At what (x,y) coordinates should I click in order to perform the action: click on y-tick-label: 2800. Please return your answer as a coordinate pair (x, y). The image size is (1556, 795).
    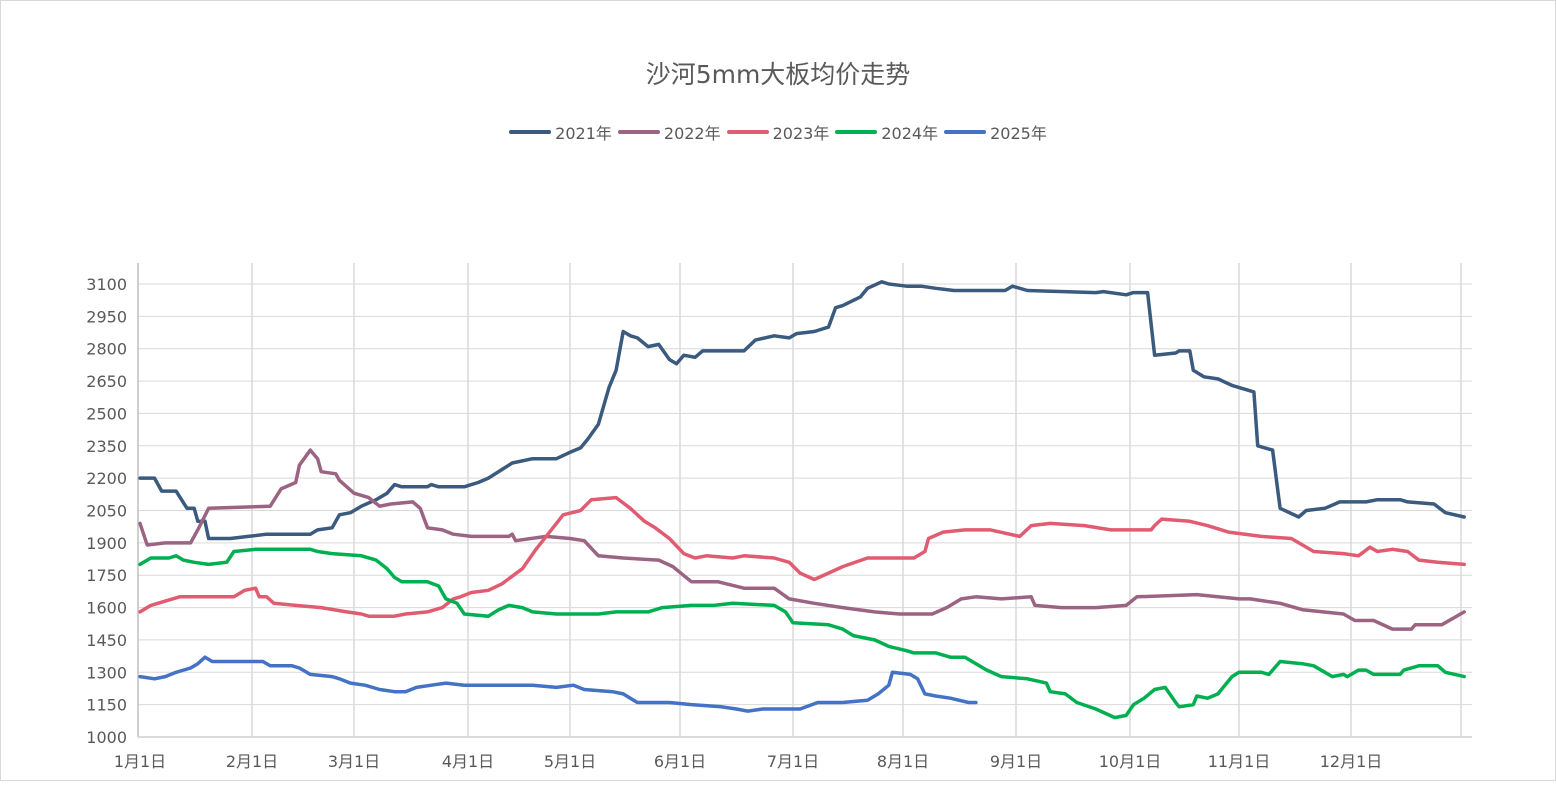
    Looking at the image, I should click on (106, 349).